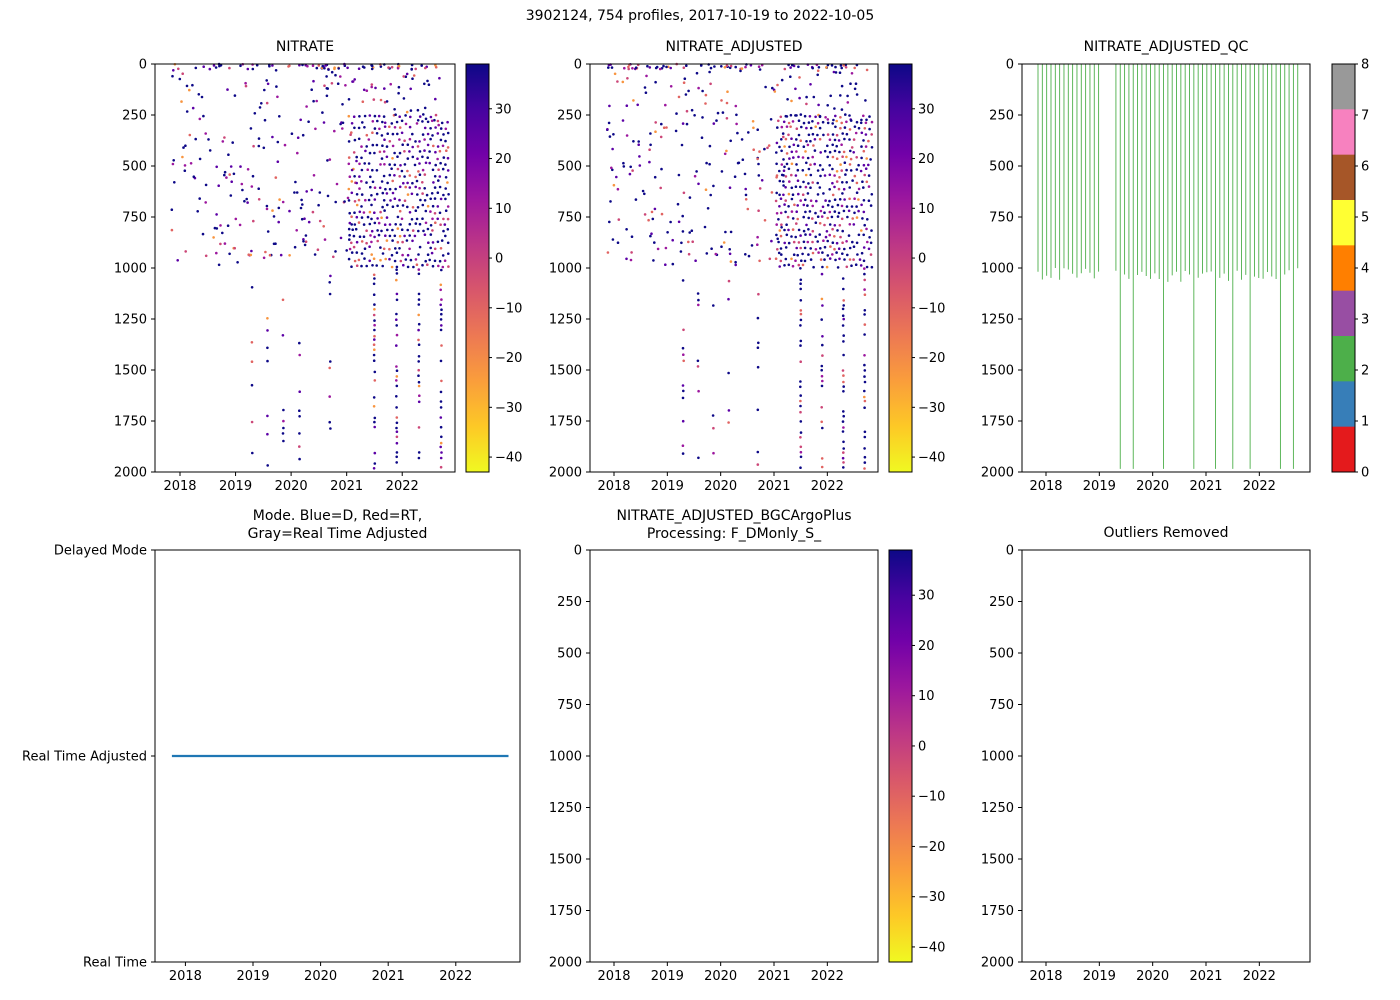 The width and height of the screenshot is (1400, 1000). I want to click on svg-text: 6, so click(1365, 167).